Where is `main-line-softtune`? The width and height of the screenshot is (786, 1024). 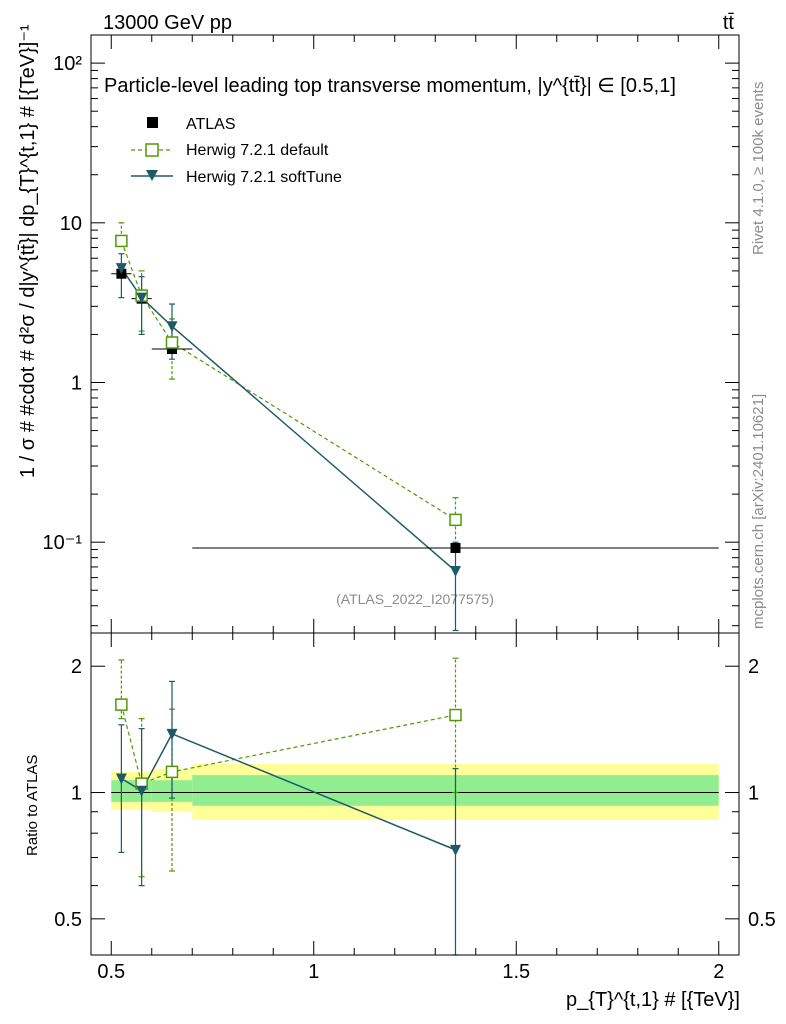 main-line-softtune is located at coordinates (288, 419).